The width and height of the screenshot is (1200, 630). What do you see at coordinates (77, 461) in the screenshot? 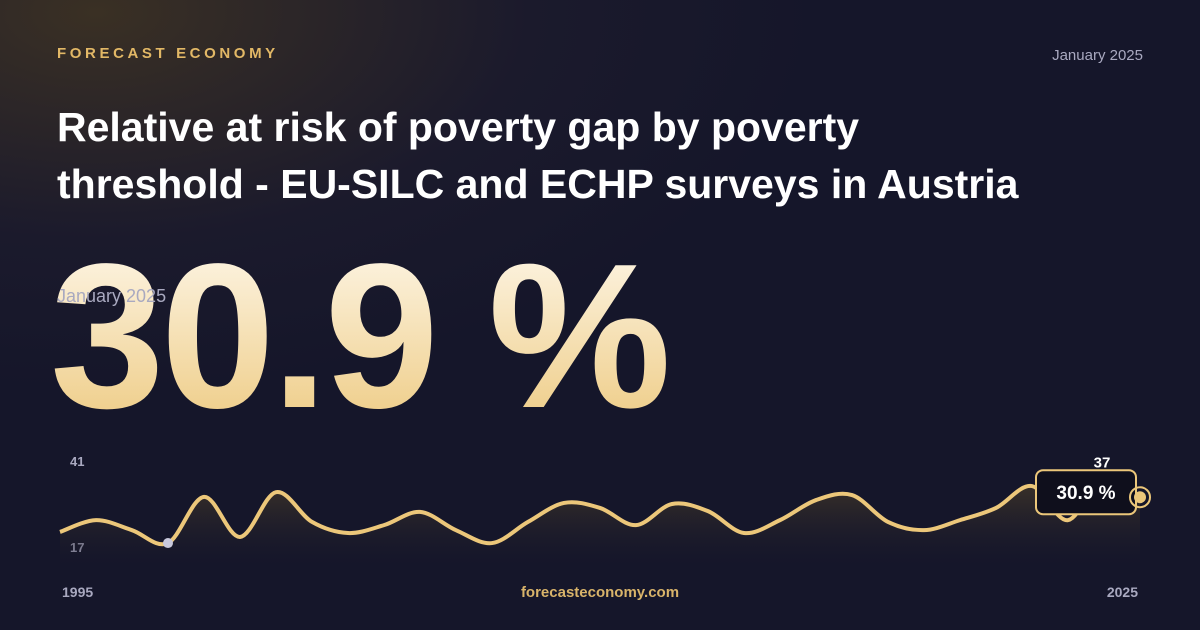
I see `y-tick-label: 41` at bounding box center [77, 461].